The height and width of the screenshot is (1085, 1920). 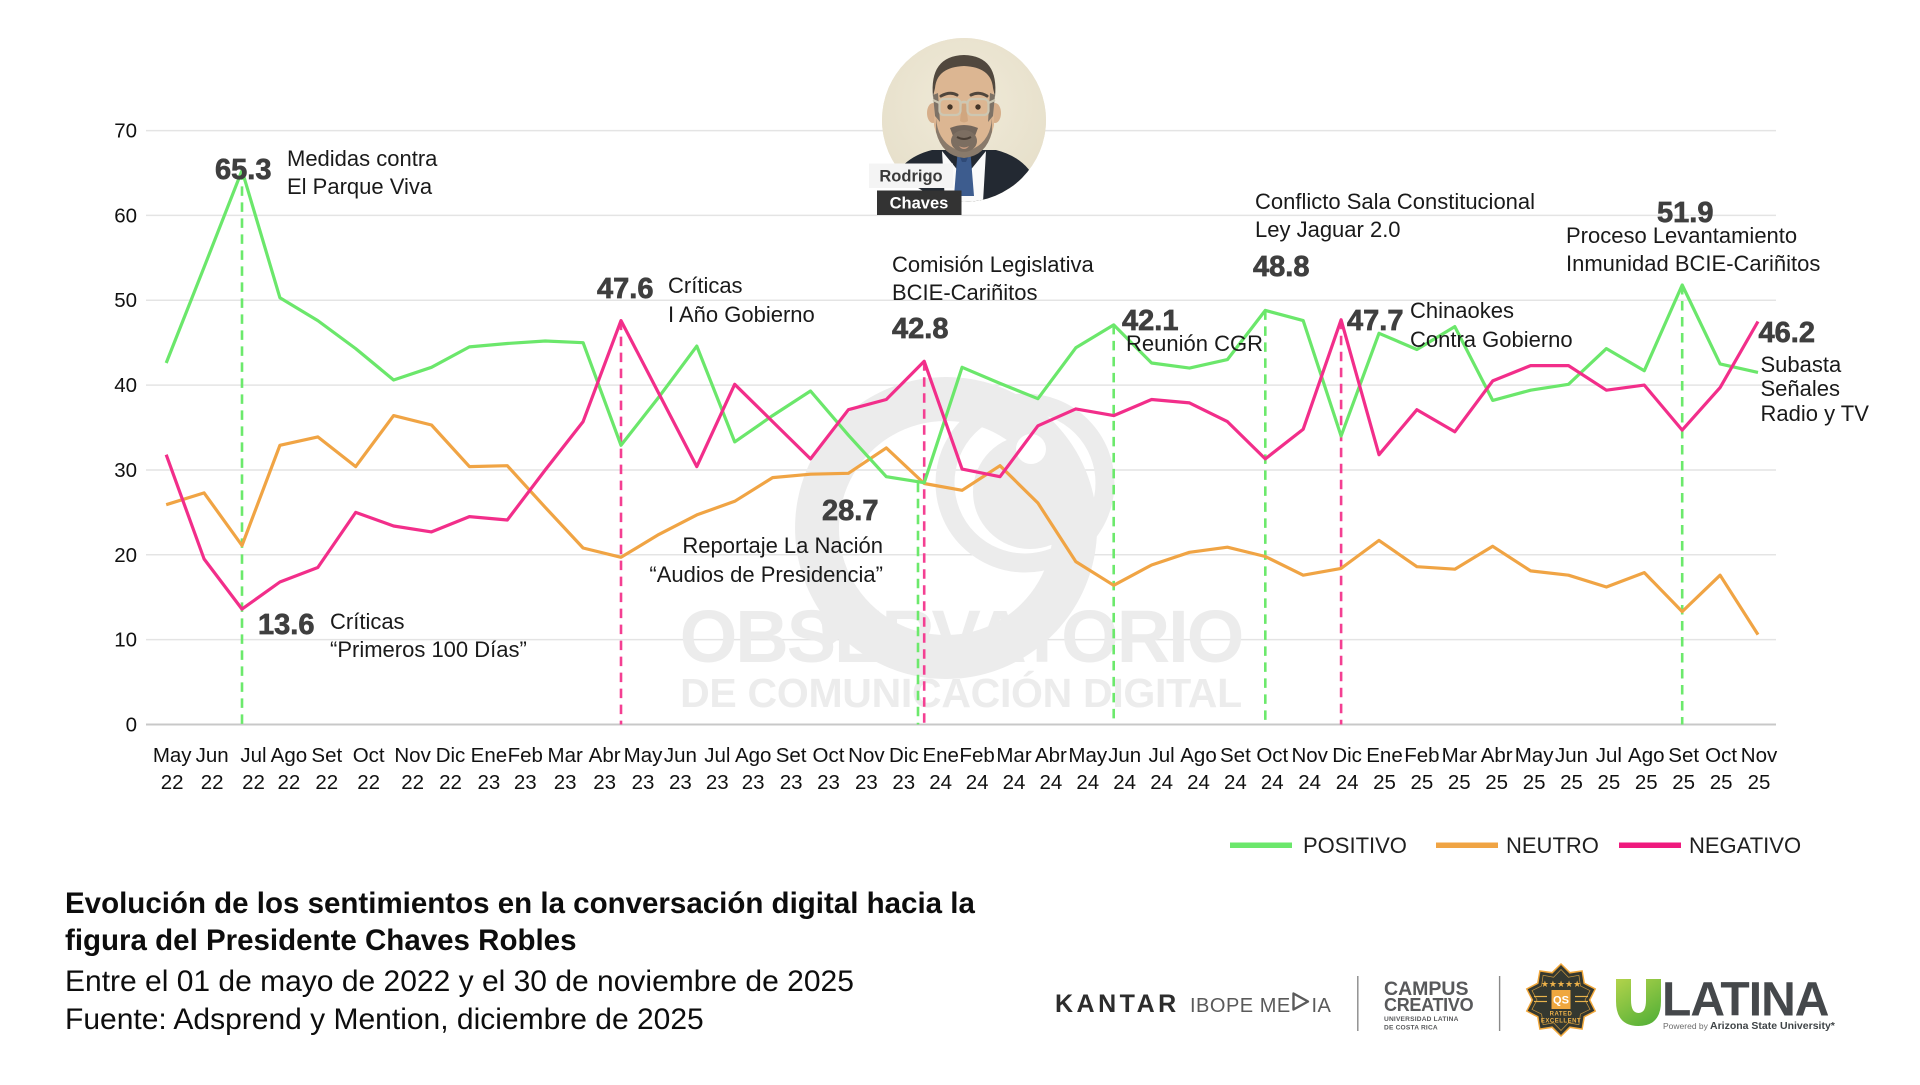 I want to click on svg-text: 51.9, so click(x=1685, y=213).